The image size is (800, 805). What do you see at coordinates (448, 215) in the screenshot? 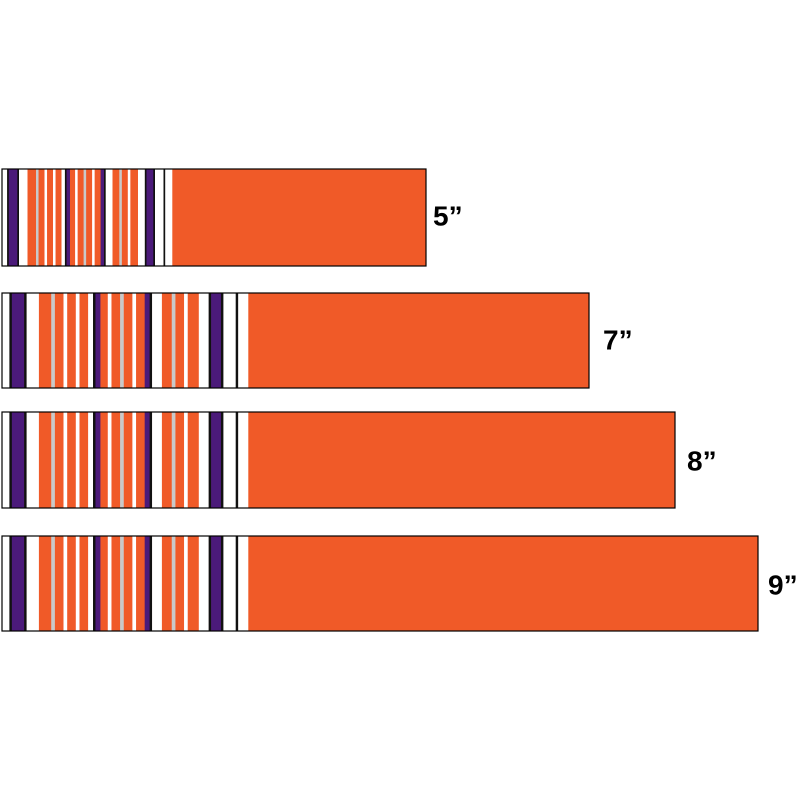
I see `size-label: 5”` at bounding box center [448, 215].